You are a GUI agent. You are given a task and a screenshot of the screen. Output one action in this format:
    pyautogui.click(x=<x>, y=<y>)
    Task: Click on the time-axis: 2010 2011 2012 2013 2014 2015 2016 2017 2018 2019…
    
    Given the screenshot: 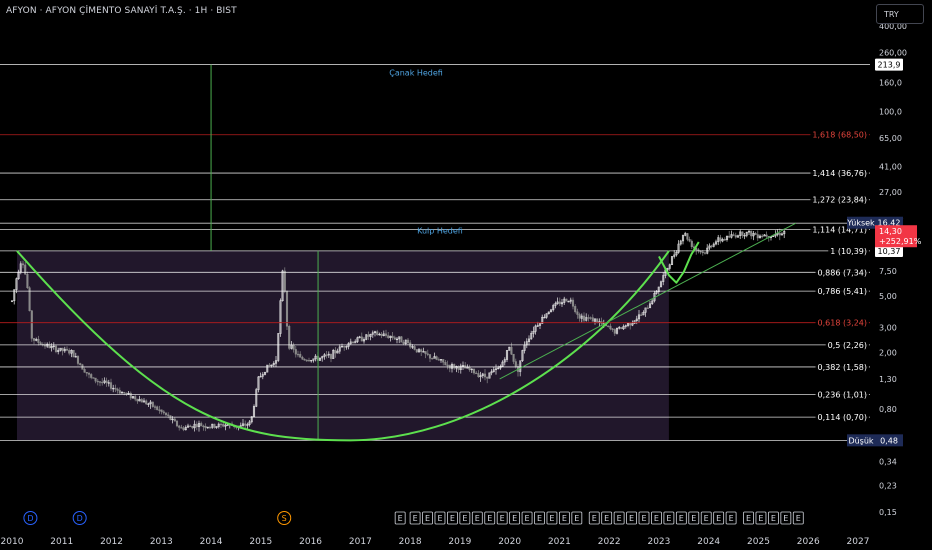 What is the action you would take?
    pyautogui.click(x=435, y=542)
    